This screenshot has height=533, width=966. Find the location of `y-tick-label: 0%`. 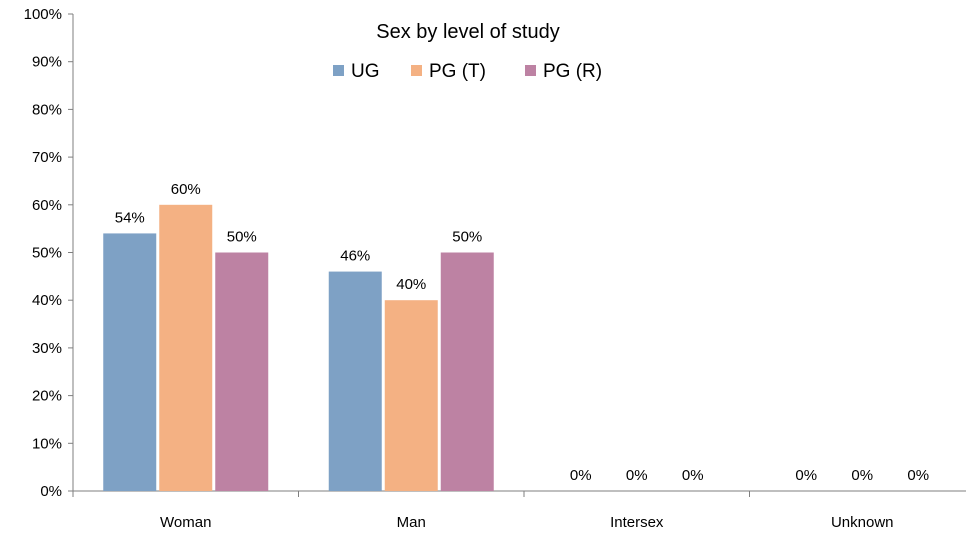

y-tick-label: 0% is located at coordinates (51, 491).